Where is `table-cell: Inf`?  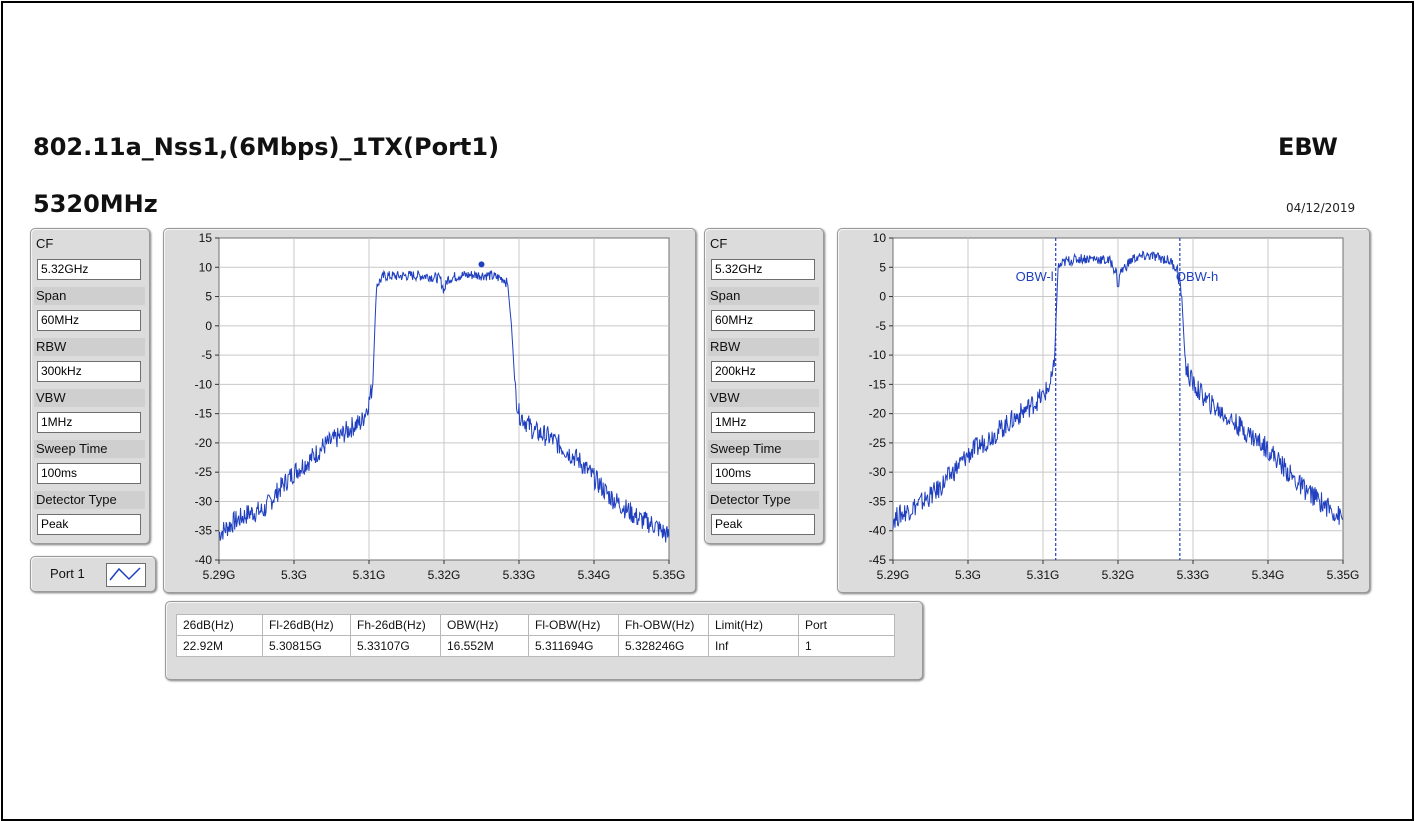
table-cell: Inf is located at coordinates (753, 646).